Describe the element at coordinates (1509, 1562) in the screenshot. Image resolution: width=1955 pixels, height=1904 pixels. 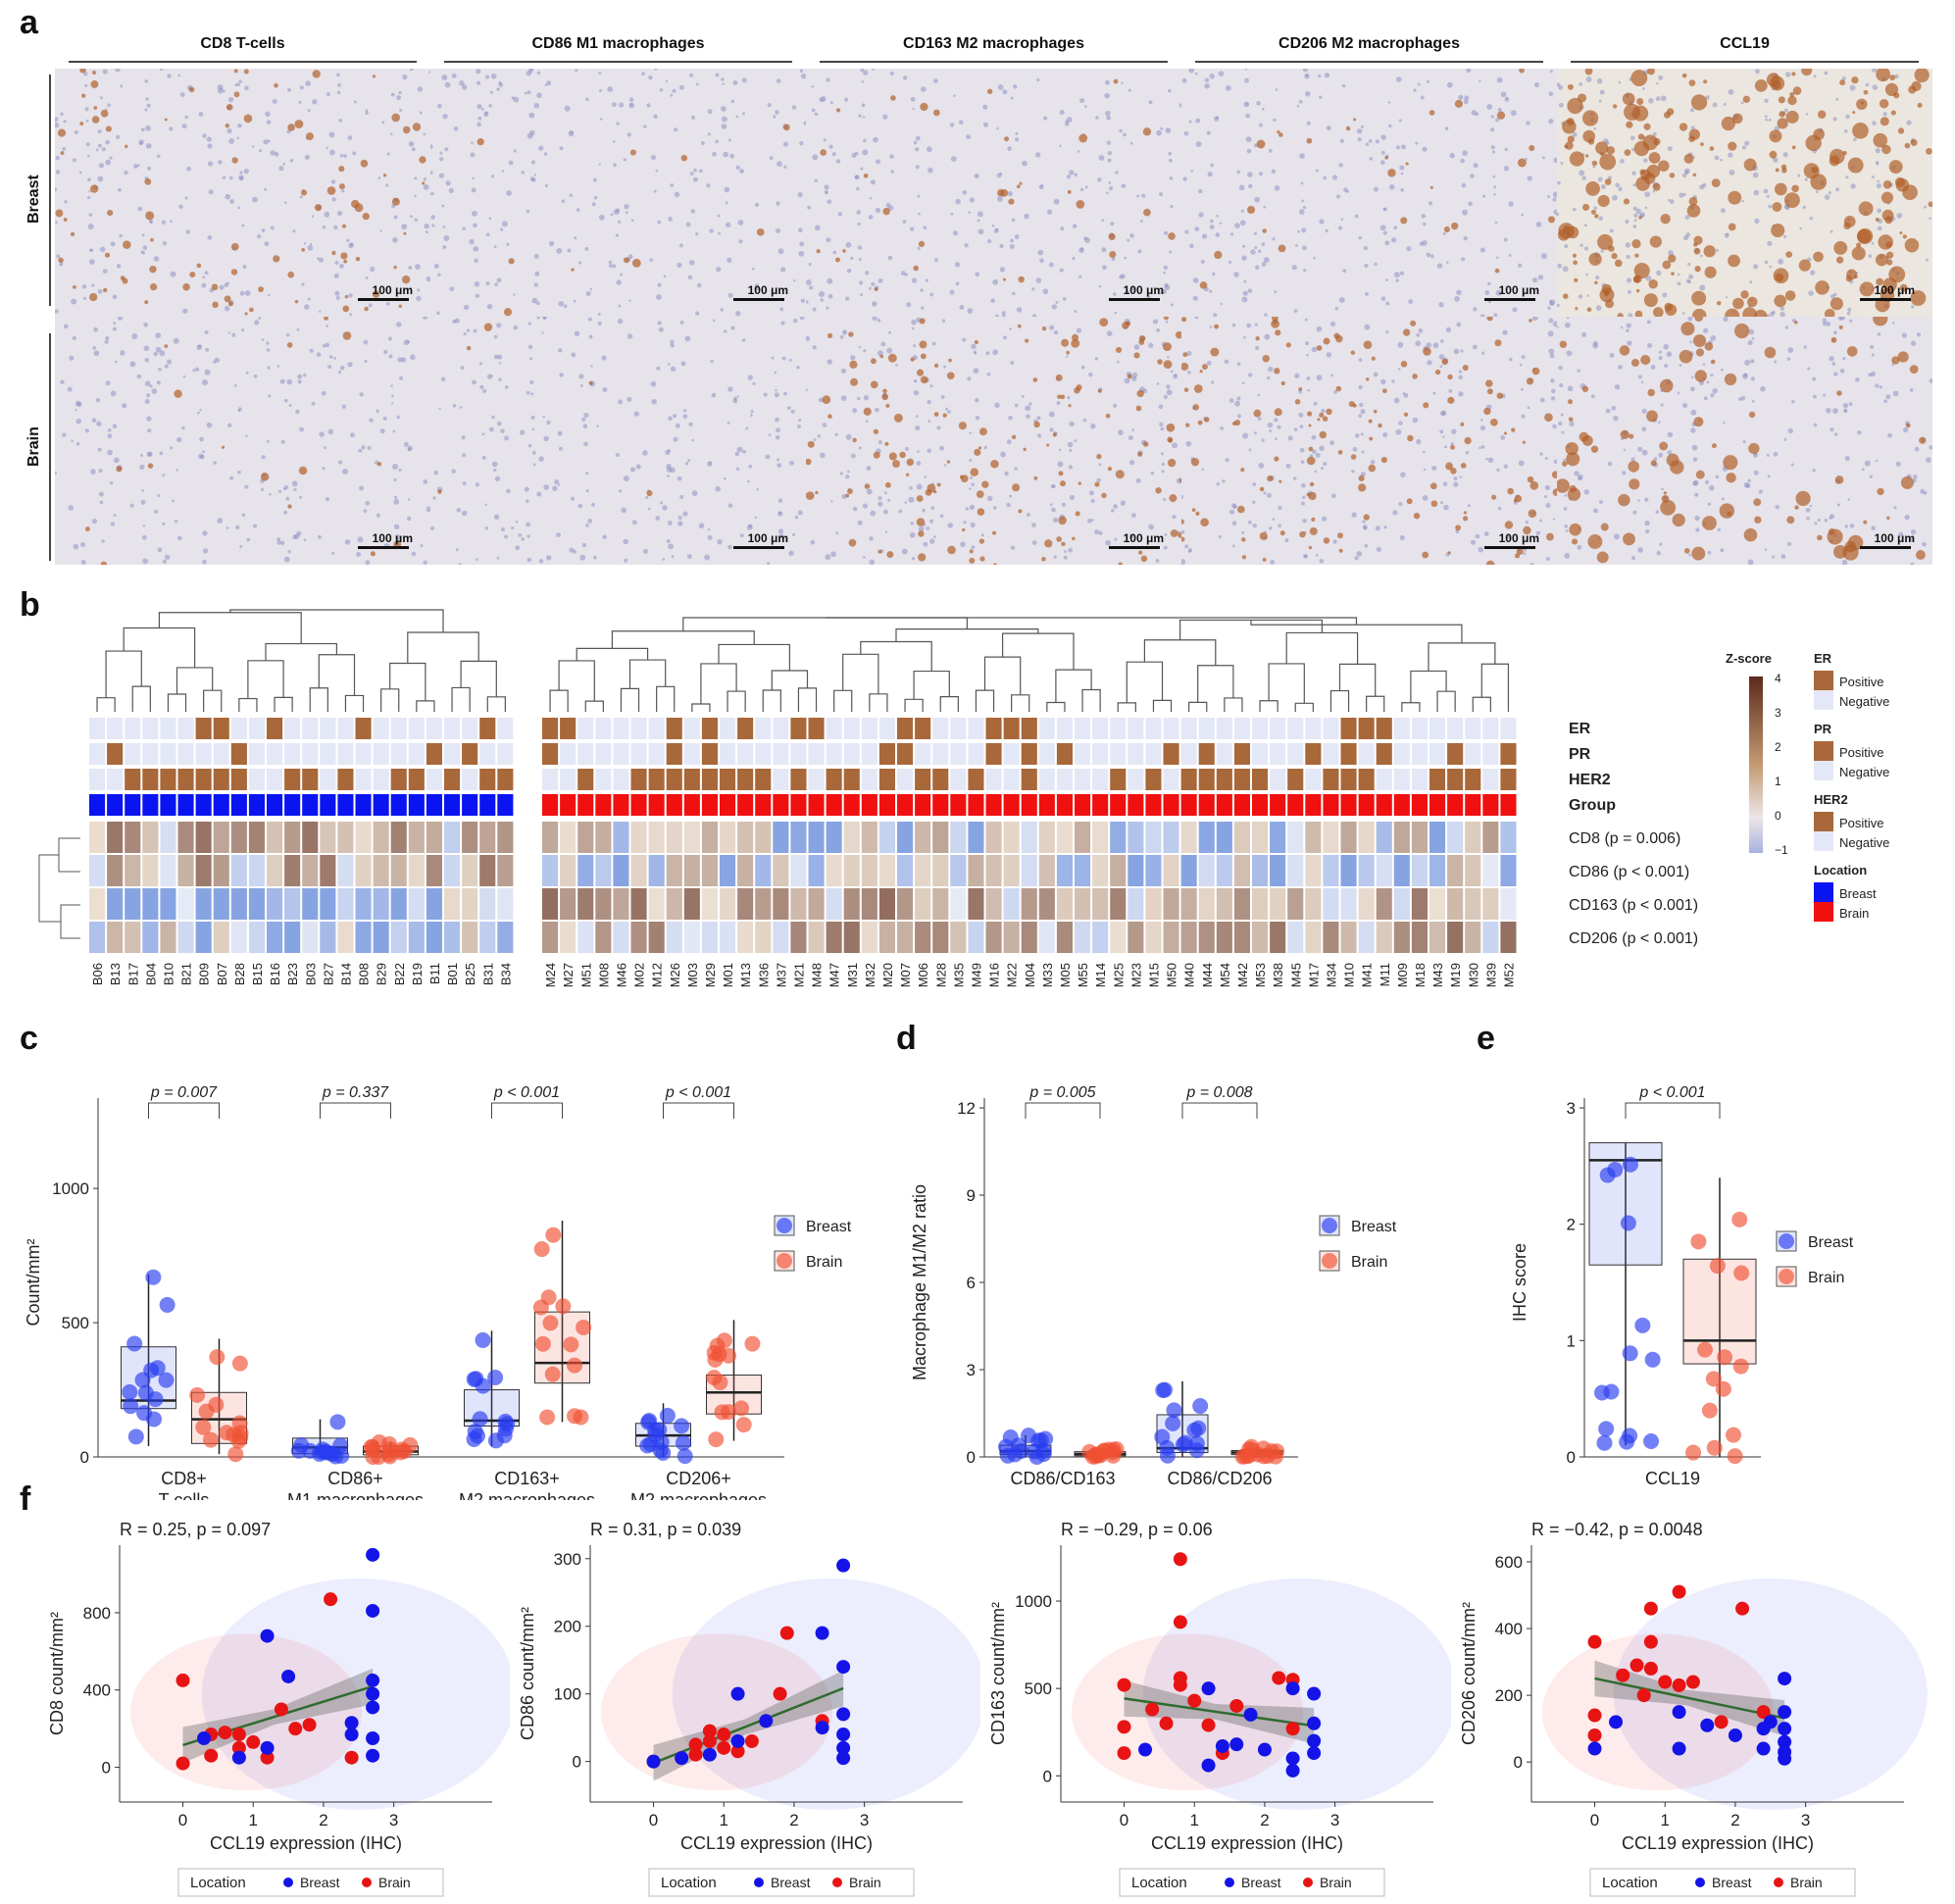
I see `y-tick-label: 600` at that location.